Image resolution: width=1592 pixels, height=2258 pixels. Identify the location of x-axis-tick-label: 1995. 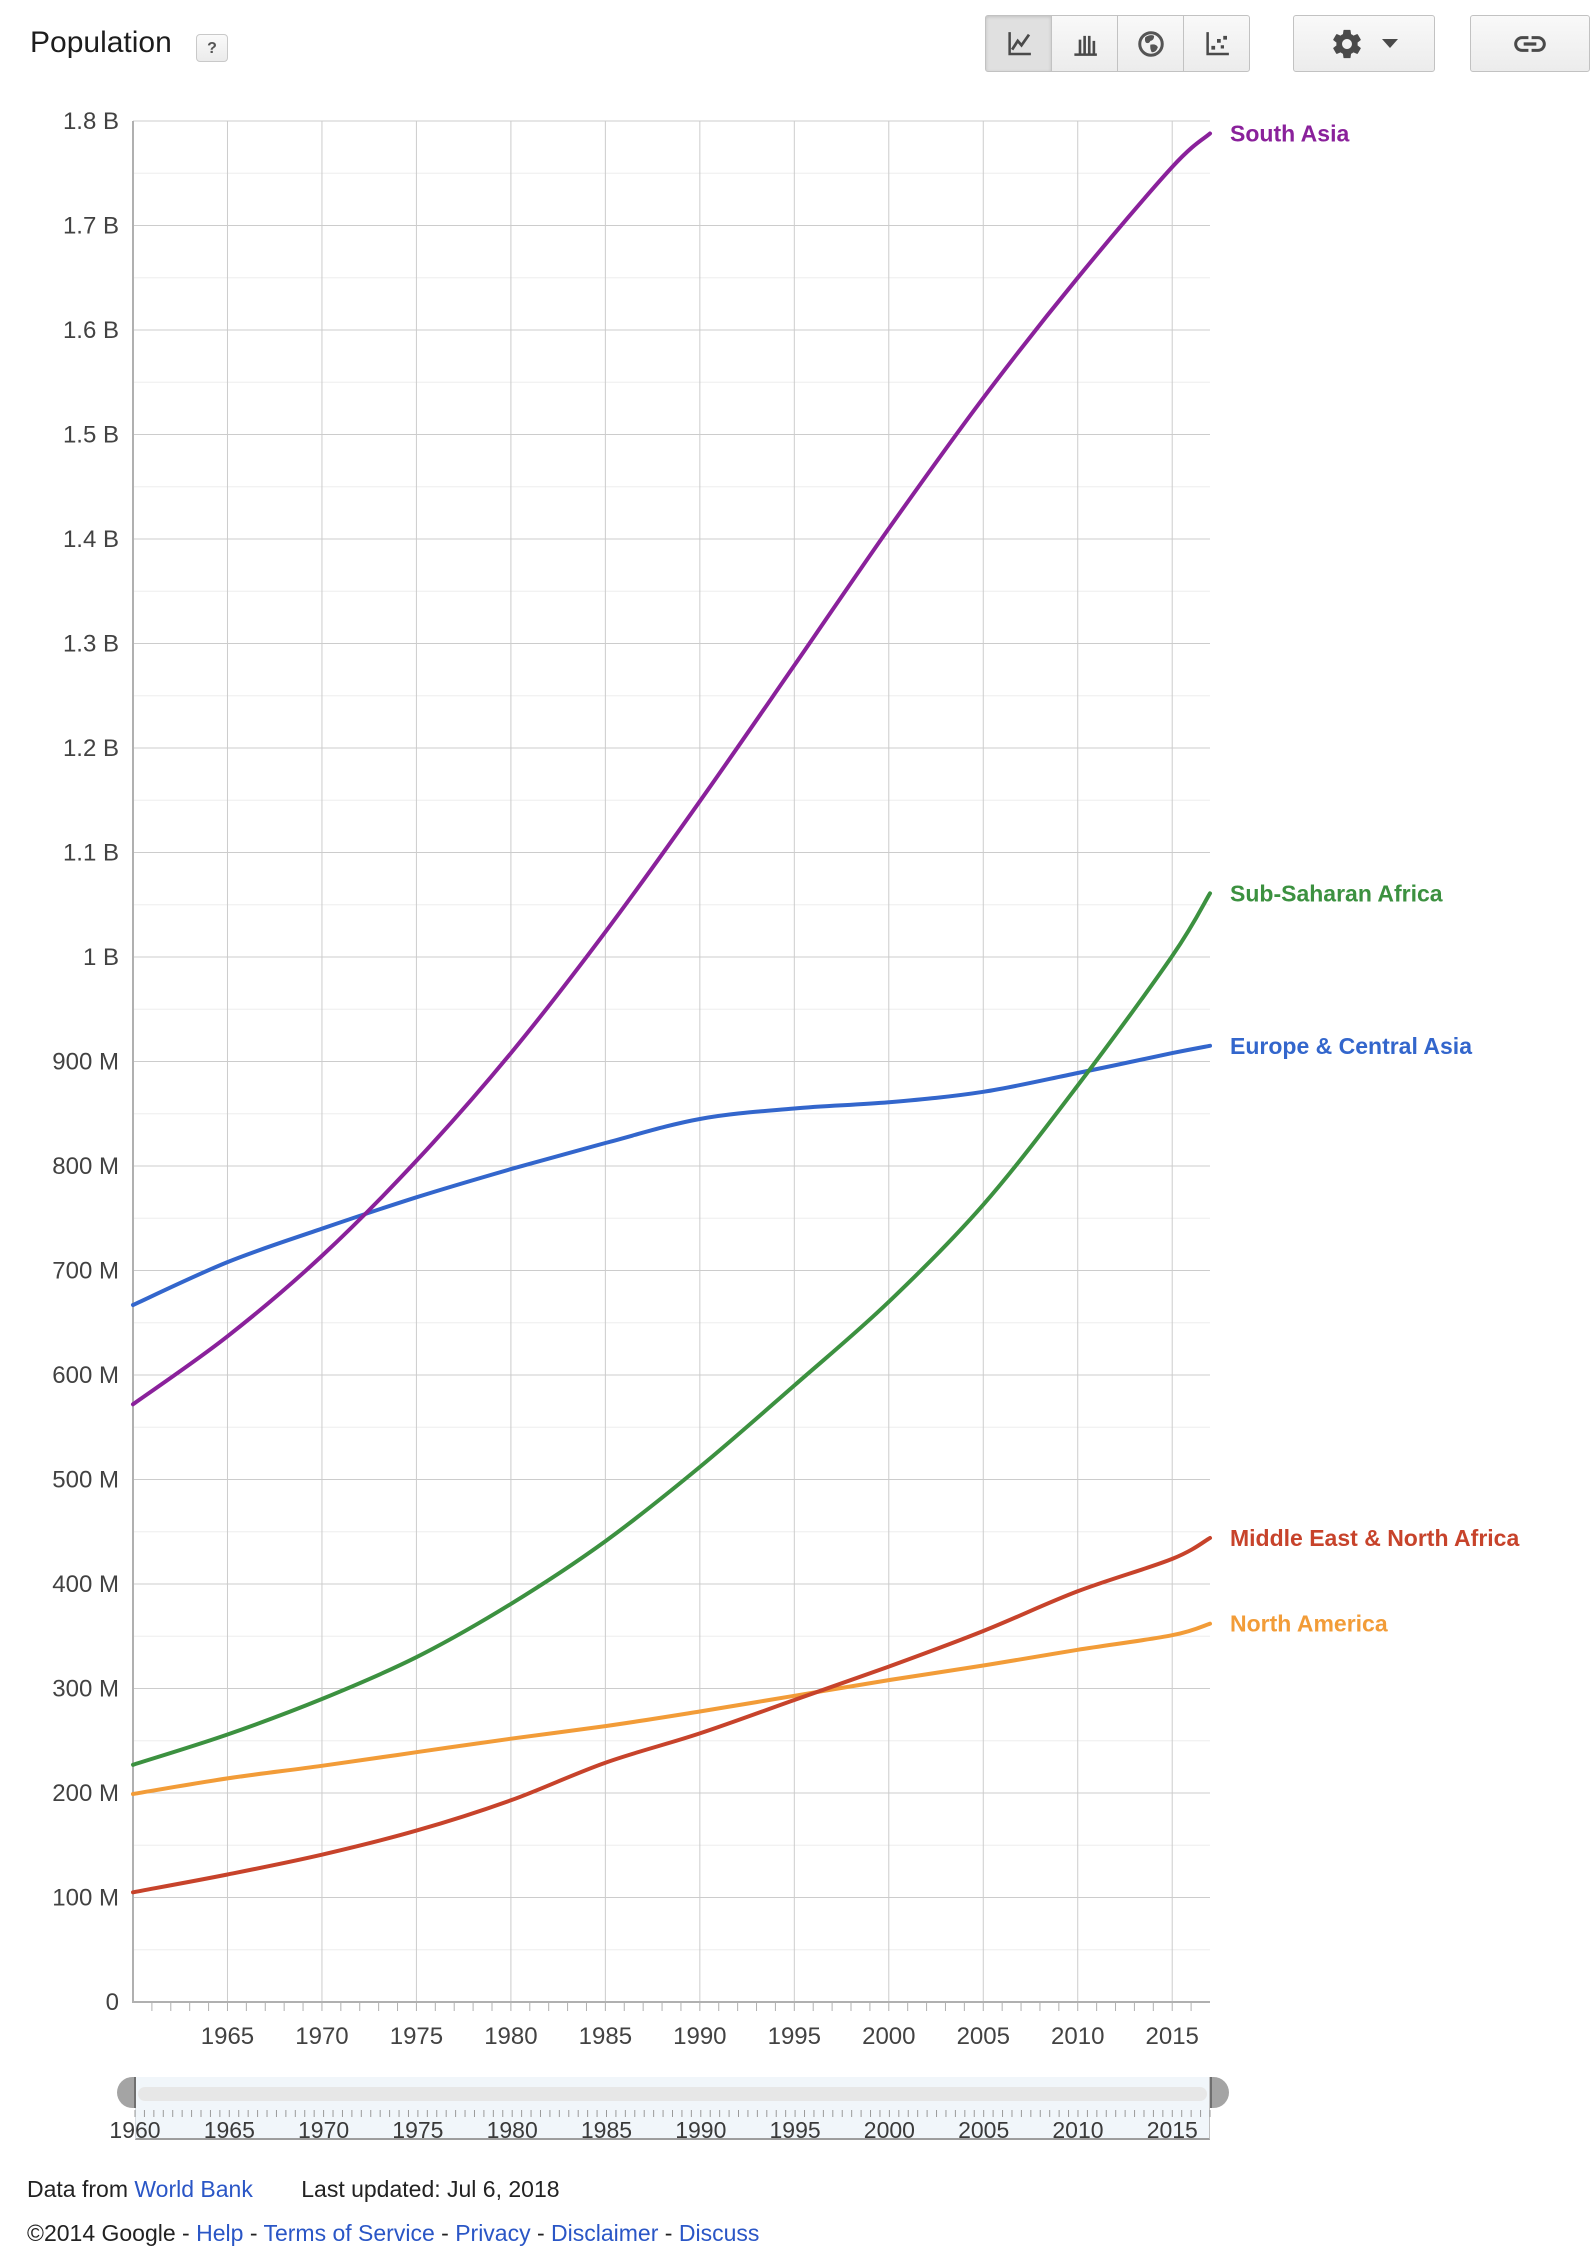
(794, 2036).